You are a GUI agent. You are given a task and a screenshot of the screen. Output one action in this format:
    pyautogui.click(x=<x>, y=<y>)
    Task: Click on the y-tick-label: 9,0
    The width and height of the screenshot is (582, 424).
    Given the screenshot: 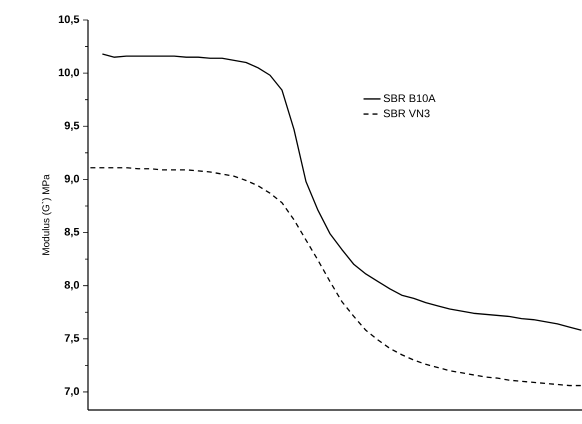 What is the action you would take?
    pyautogui.click(x=72, y=179)
    